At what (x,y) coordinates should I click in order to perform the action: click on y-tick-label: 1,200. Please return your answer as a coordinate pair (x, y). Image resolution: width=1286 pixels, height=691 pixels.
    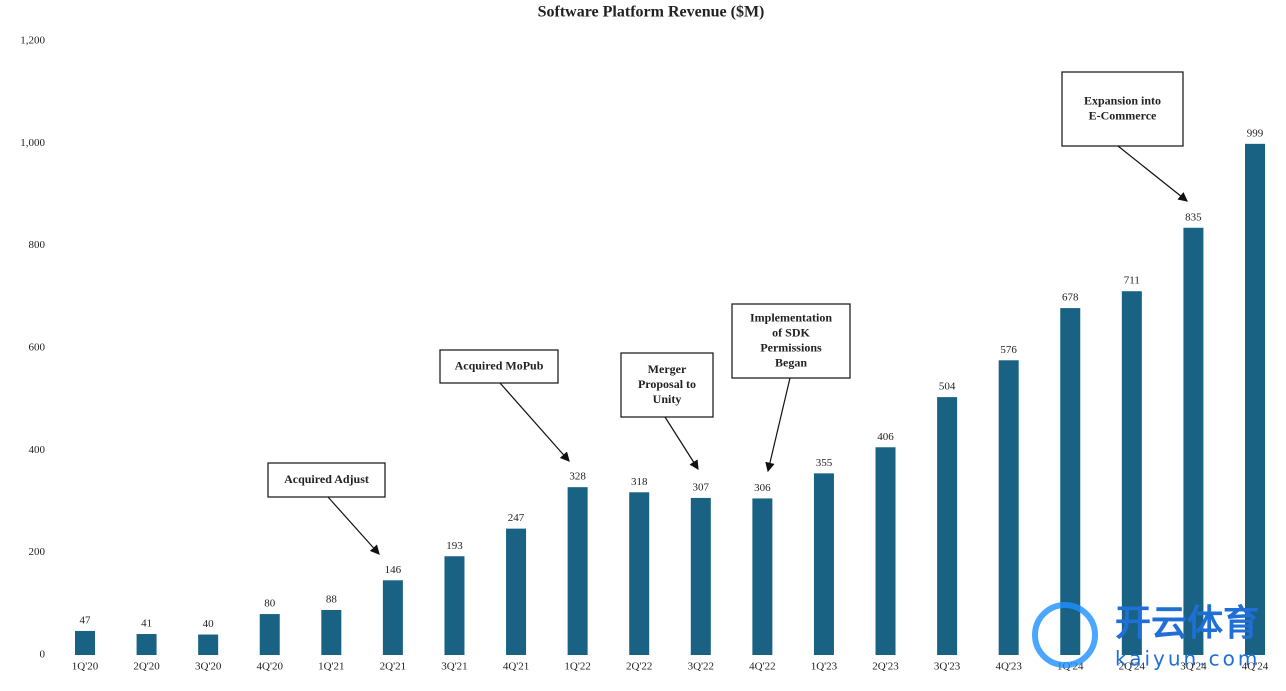
    Looking at the image, I should click on (32, 41).